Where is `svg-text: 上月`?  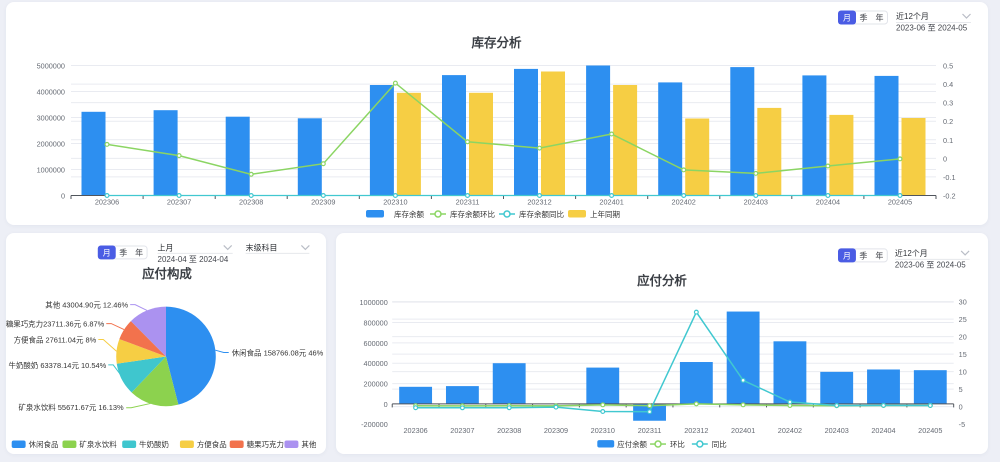
svg-text: 上月 is located at coordinates (166, 247).